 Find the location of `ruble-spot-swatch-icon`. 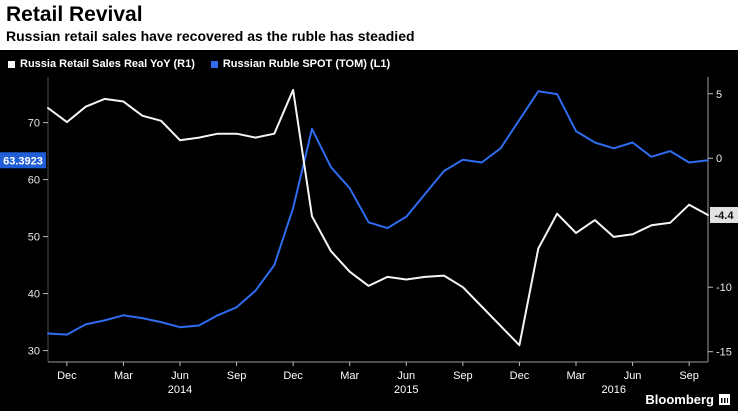

ruble-spot-swatch-icon is located at coordinates (214, 64).